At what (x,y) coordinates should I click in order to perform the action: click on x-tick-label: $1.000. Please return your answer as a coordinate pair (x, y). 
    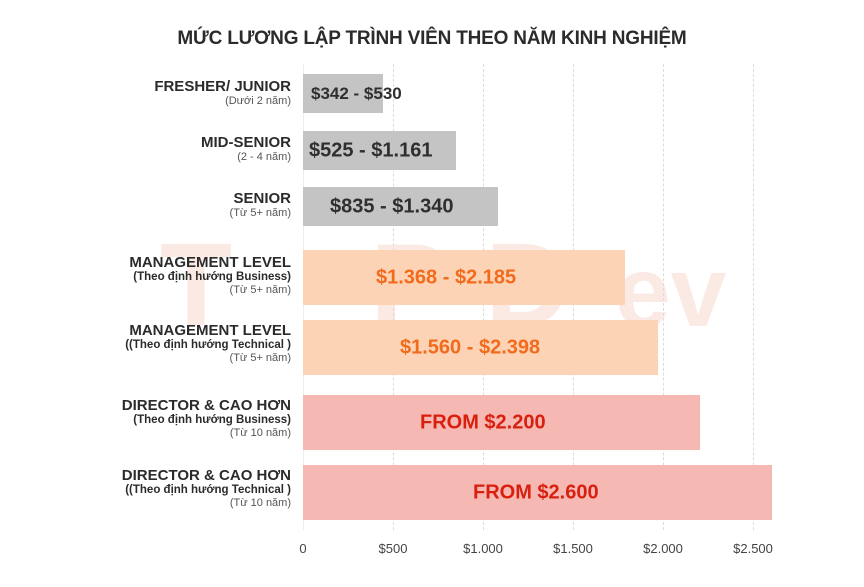
    Looking at the image, I should click on (483, 548).